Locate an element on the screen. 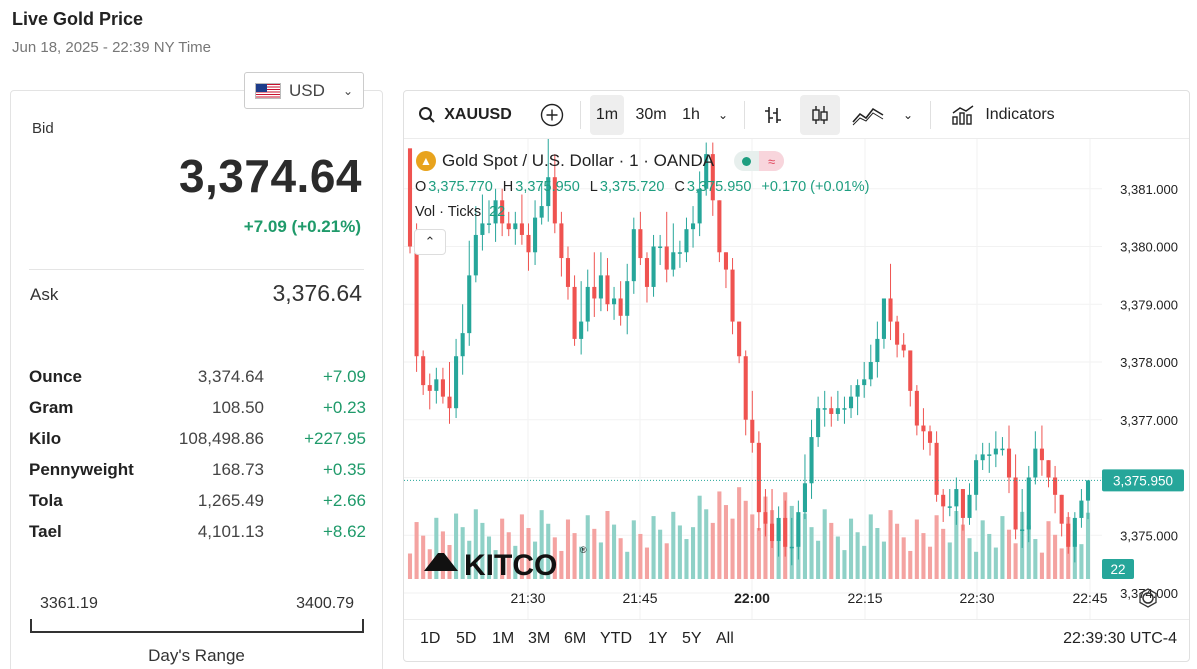  area-chart-type-button is located at coordinates (868, 115).